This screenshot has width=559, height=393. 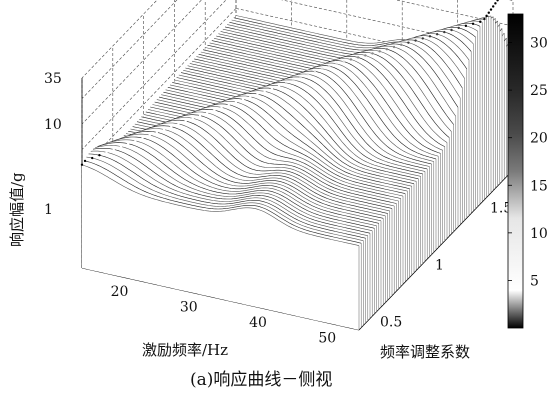 What do you see at coordinates (501, 208) in the screenshot?
I see `y-tick-label: 1.5` at bounding box center [501, 208].